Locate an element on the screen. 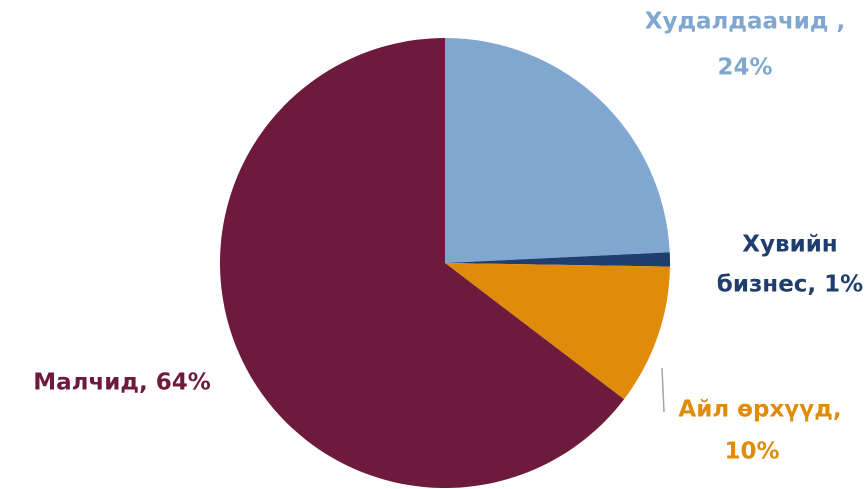 The width and height of the screenshot is (866, 489). data-label: Айл өрхүүд, is located at coordinates (759, 410).